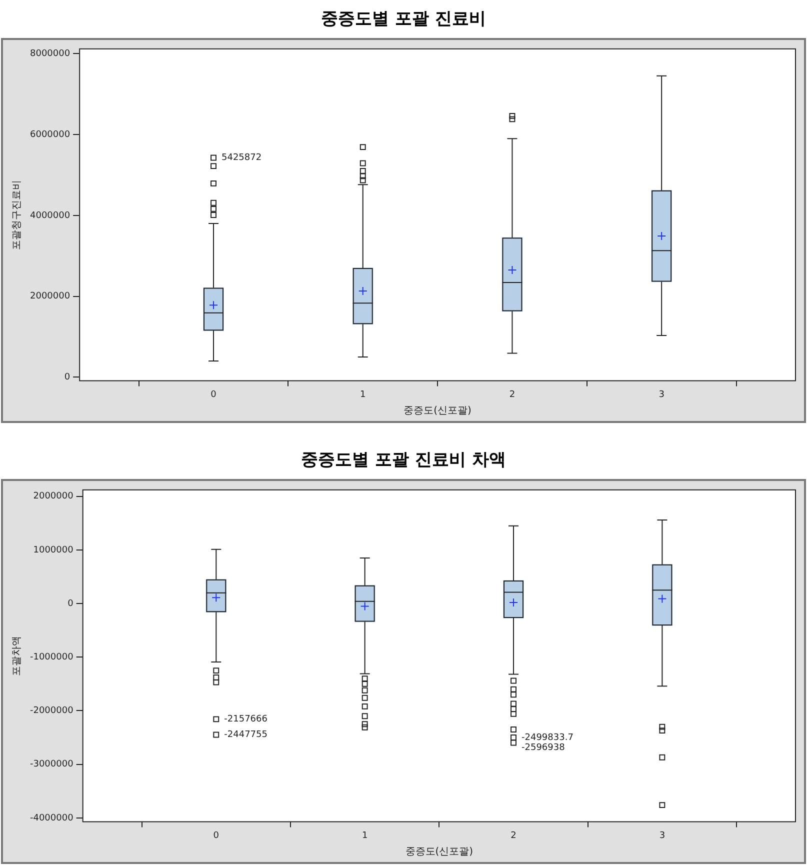 The height and width of the screenshot is (868, 807). Describe the element at coordinates (548, 737) in the screenshot. I see `annotation: -2499833.7` at that location.